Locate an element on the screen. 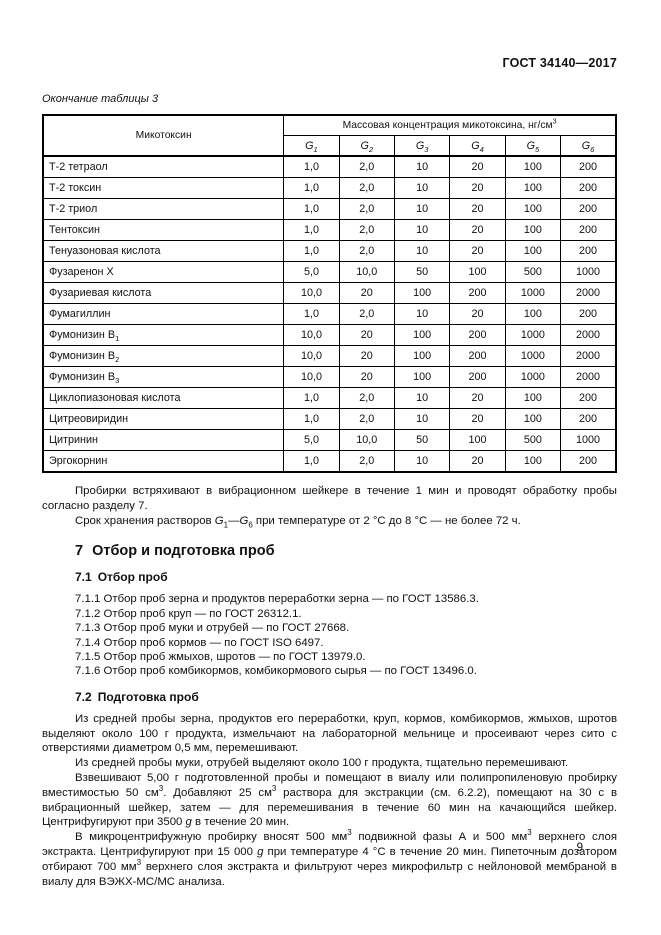 Image resolution: width=661 pixels, height=935 pixels. table-row: Тентоксин 1,0 2,0 10 20 100 200 is located at coordinates (329, 230).